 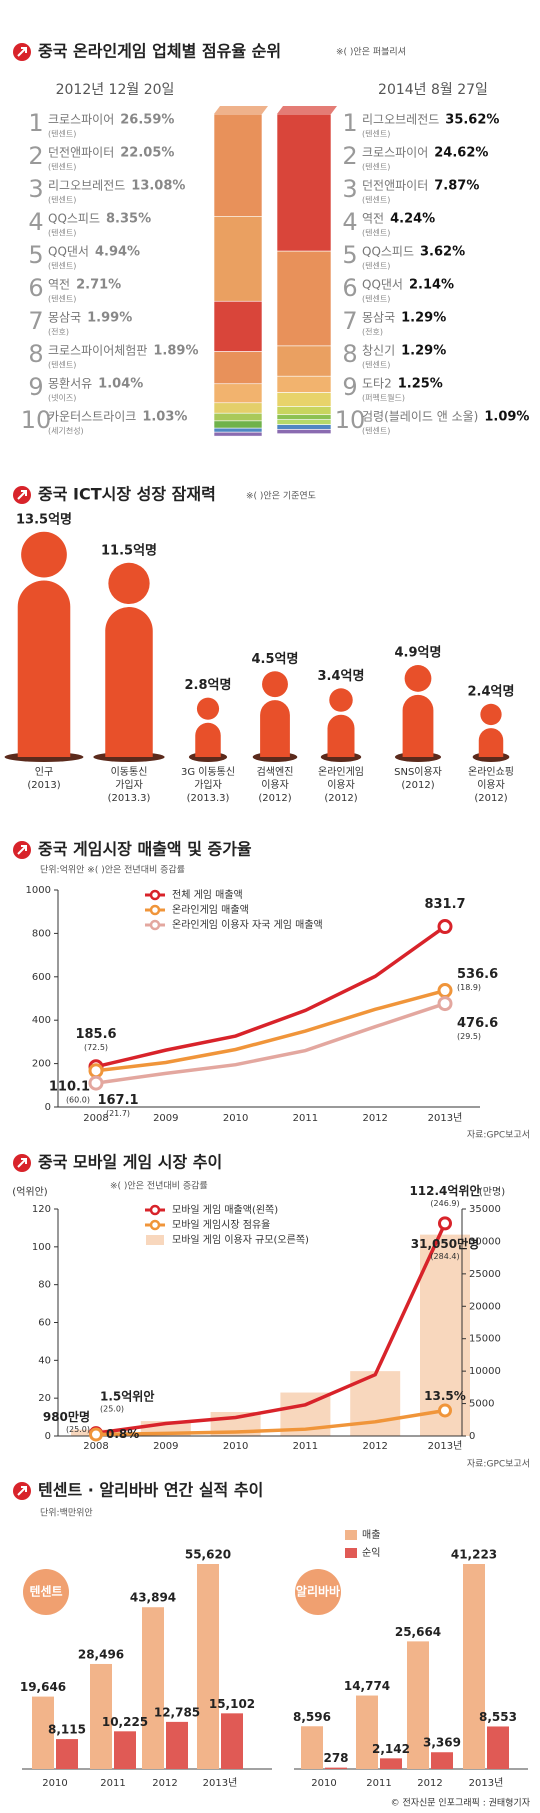 What do you see at coordinates (418, 1632) in the screenshot?
I see `value-label: 25,664` at bounding box center [418, 1632].